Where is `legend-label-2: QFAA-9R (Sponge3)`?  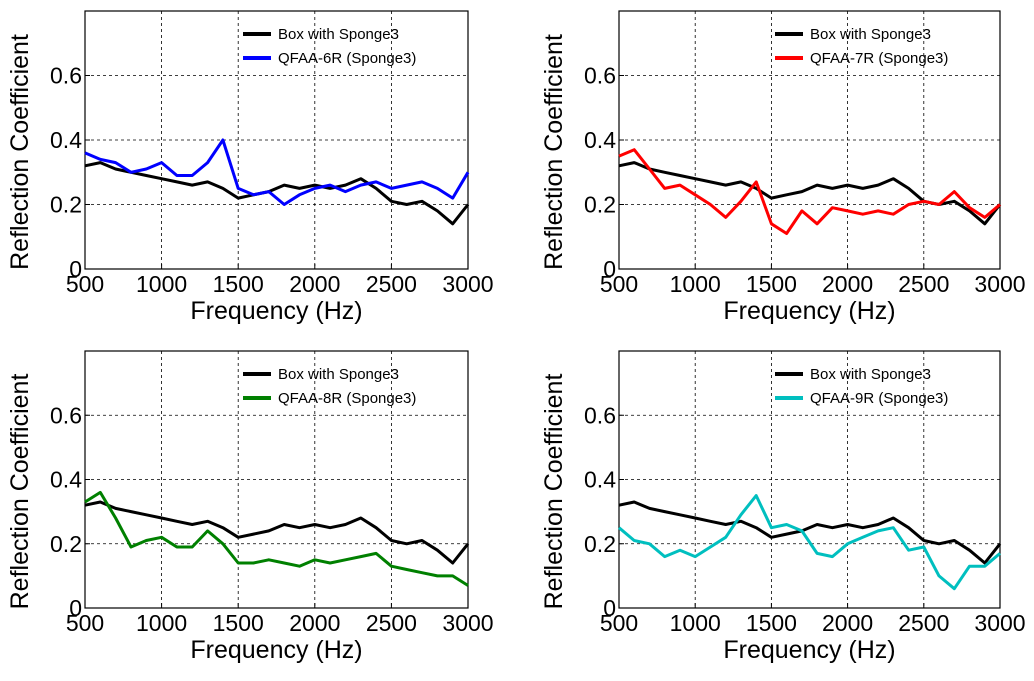 legend-label-2: QFAA-9R (Sponge3) is located at coordinates (879, 398).